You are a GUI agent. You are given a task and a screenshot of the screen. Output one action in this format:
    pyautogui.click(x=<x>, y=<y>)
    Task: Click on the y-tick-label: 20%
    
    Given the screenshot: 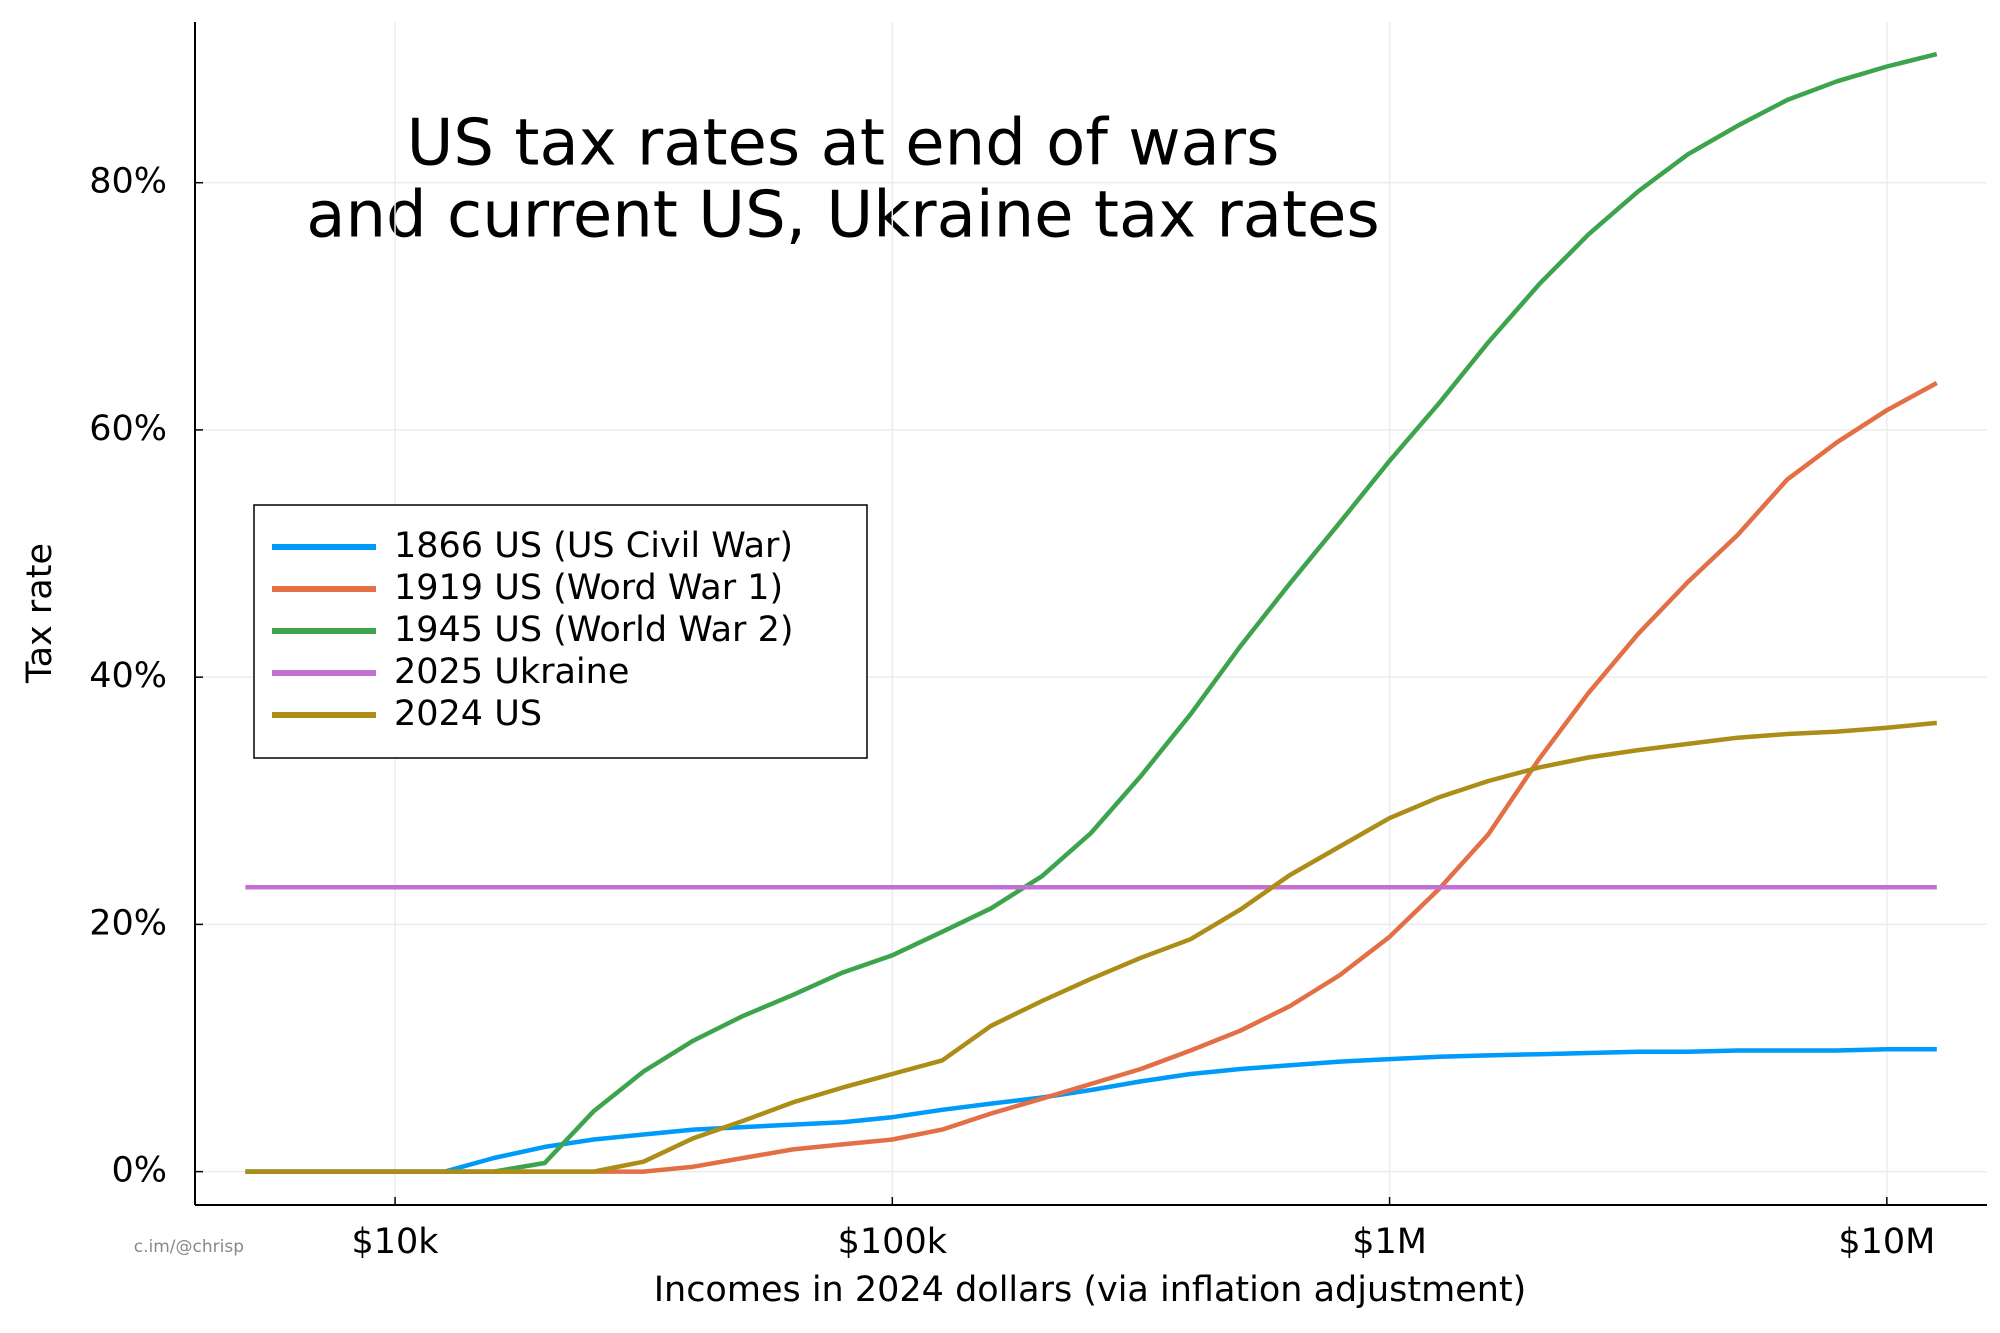 What is the action you would take?
    pyautogui.click(x=128, y=923)
    